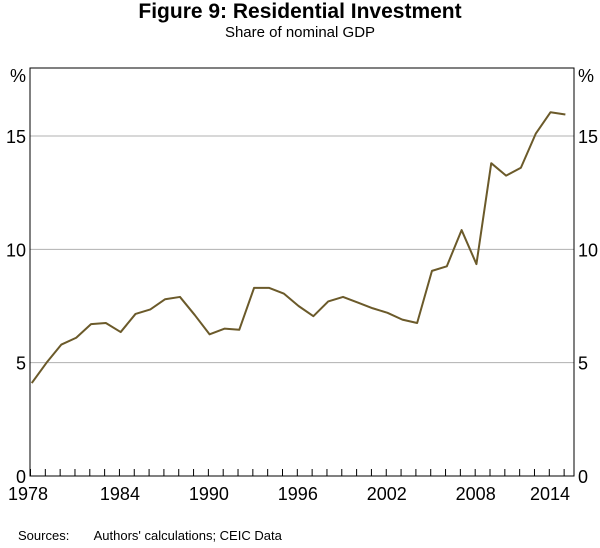 Image resolution: width=600 pixels, height=548 pixels. I want to click on x-tick-label: 1984, so click(120, 494).